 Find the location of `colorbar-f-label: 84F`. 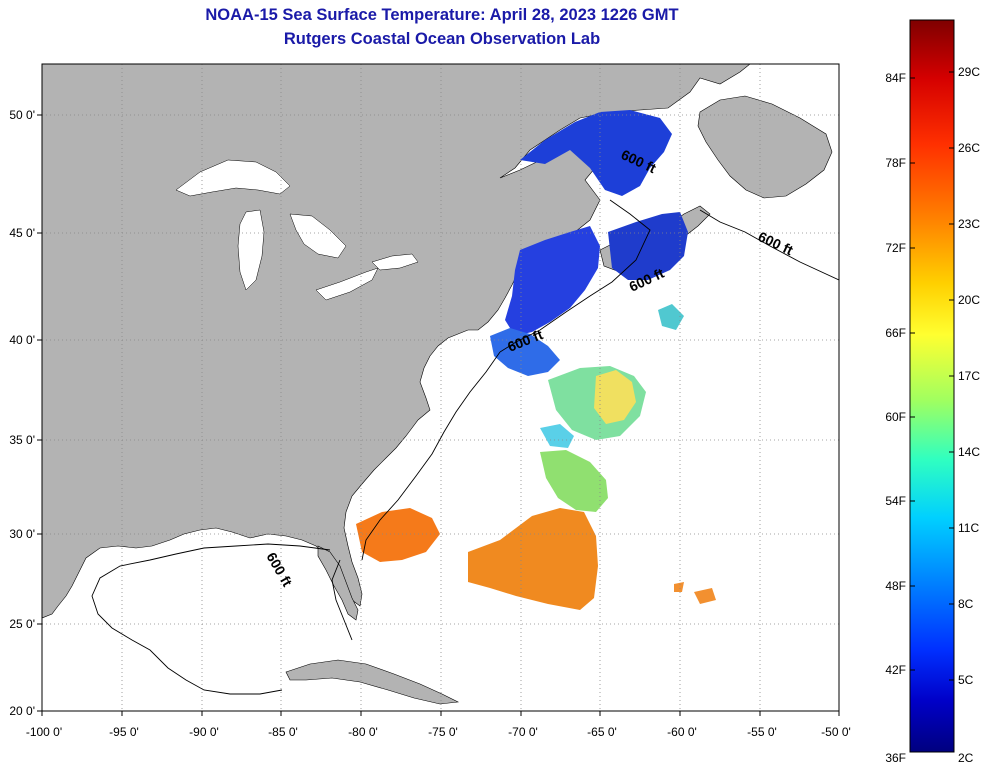

colorbar-f-label: 84F is located at coordinates (895, 78).